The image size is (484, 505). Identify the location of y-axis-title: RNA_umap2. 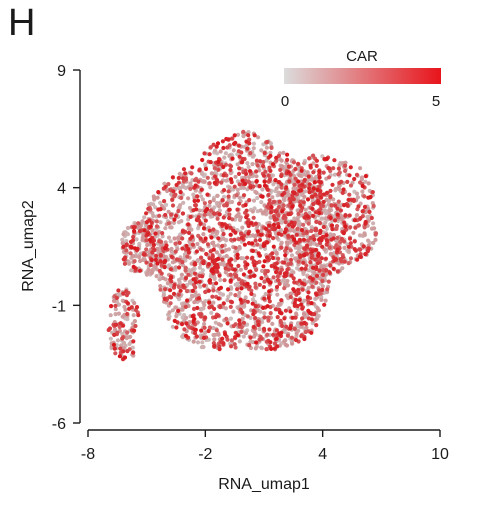
(28, 246).